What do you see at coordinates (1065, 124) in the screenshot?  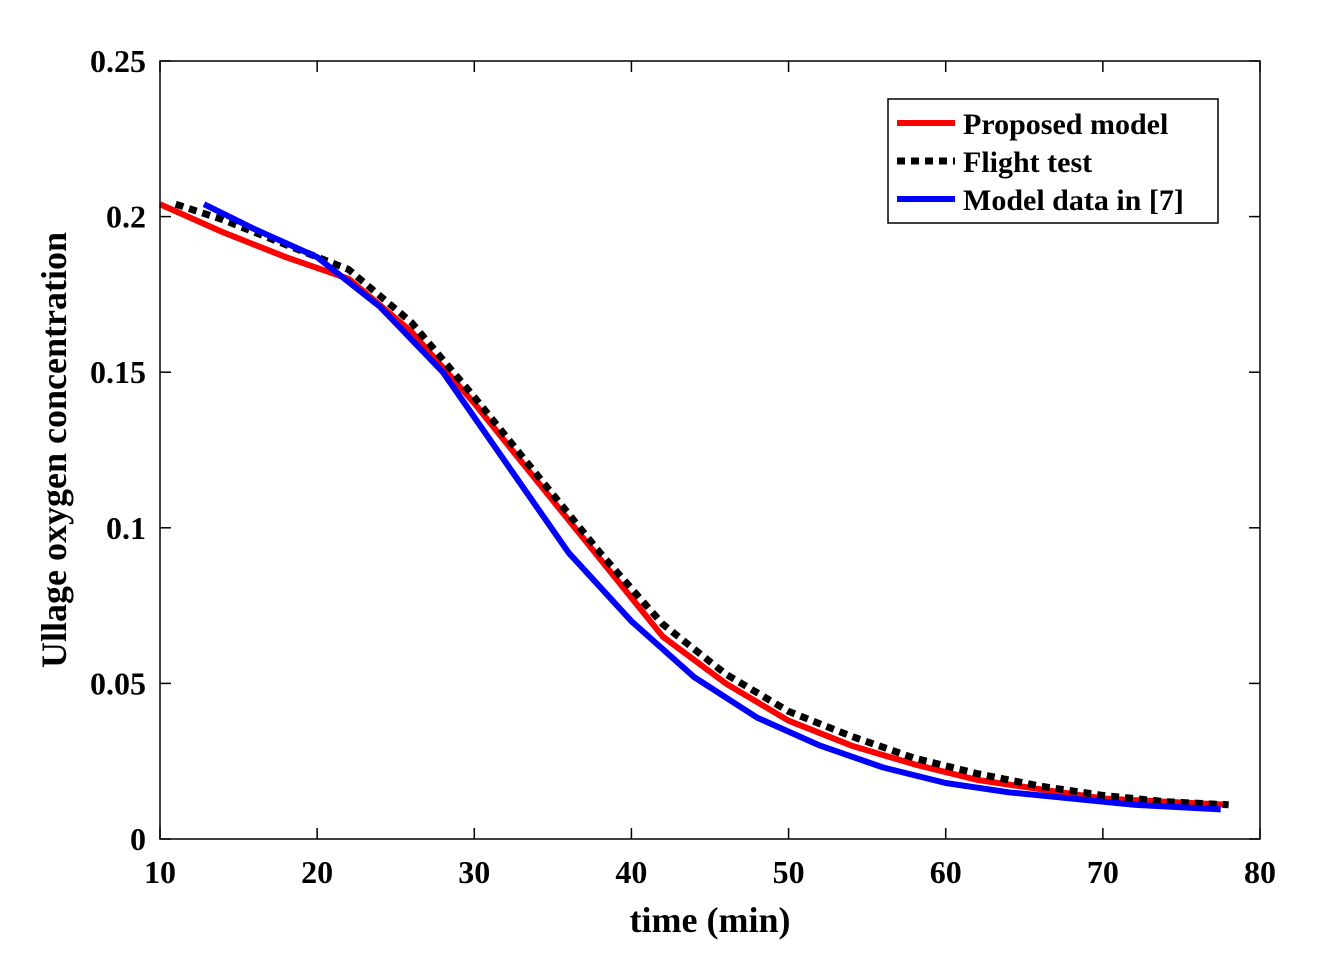 I see `legend-label-proposed-model: Proposed model` at bounding box center [1065, 124].